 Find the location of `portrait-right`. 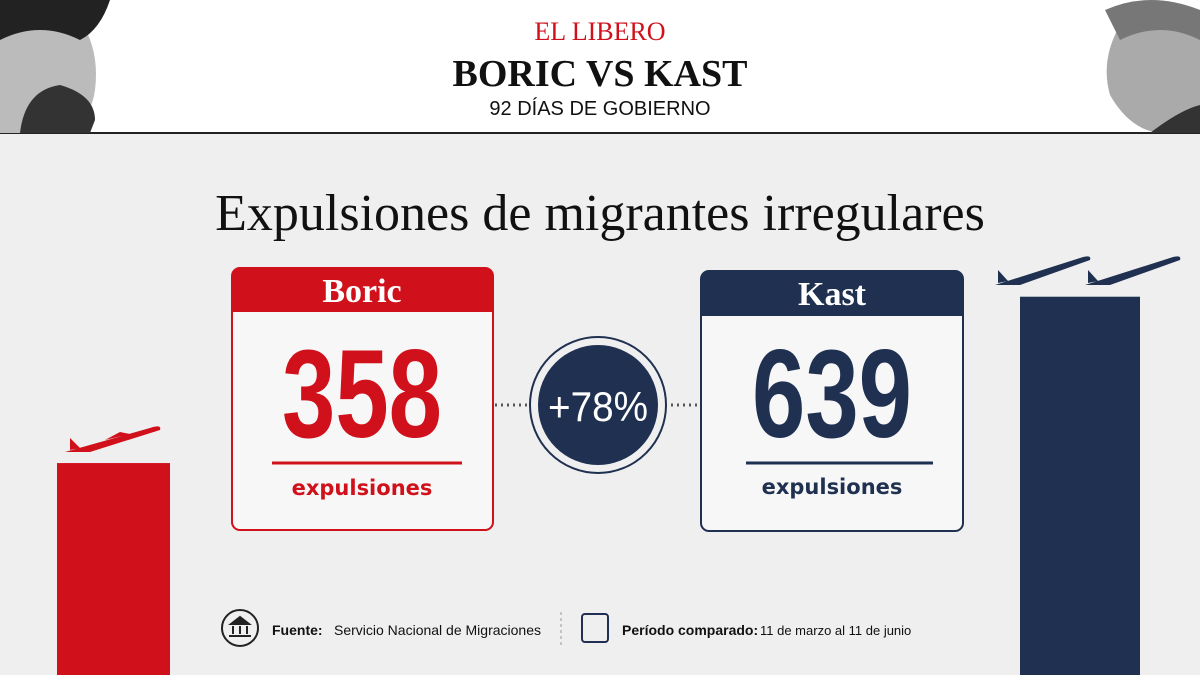

portrait-right is located at coordinates (1152, 66).